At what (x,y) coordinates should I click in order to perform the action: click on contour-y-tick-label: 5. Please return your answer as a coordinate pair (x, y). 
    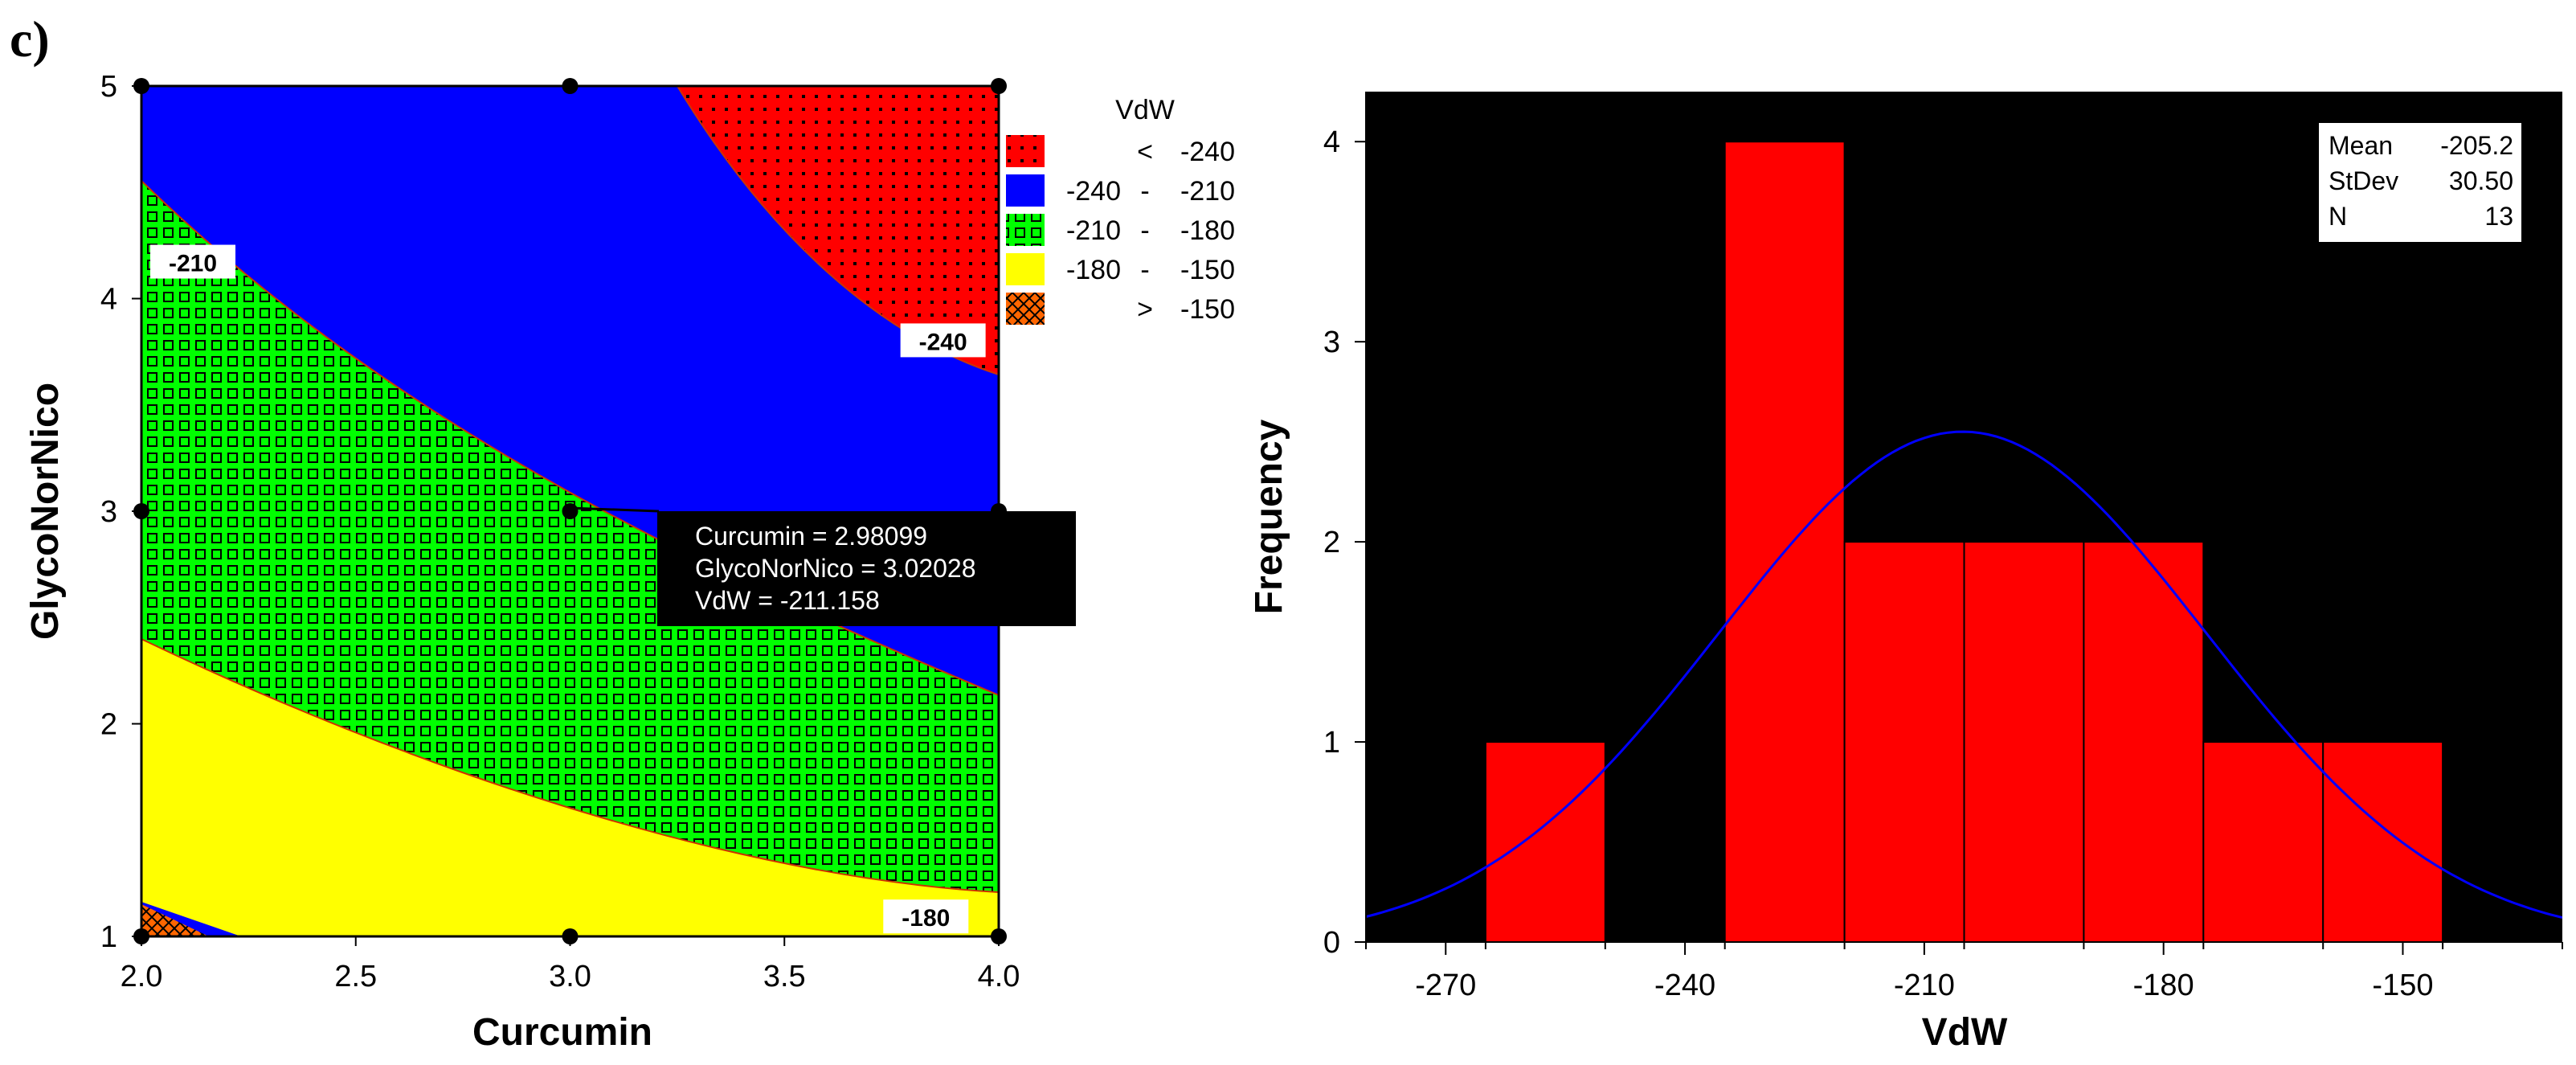
    Looking at the image, I should click on (108, 87).